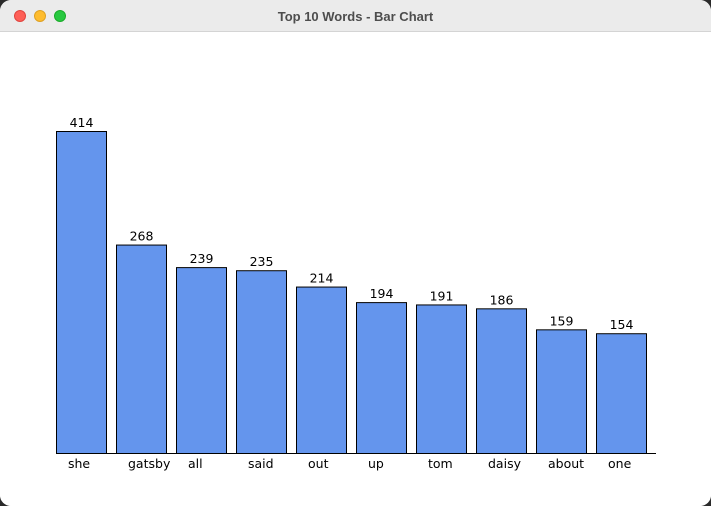  Describe the element at coordinates (566, 463) in the screenshot. I see `x-tick-label-about: about` at that location.